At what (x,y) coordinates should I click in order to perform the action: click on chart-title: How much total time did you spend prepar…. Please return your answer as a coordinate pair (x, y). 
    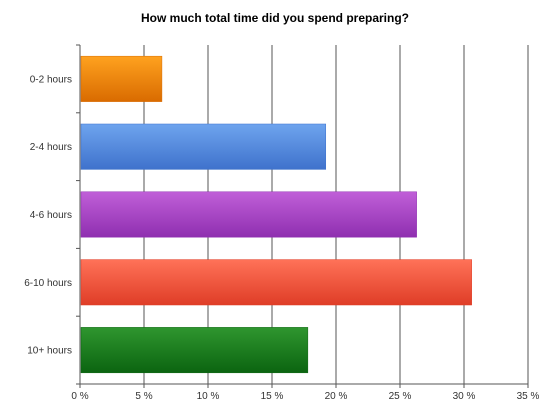
    Looking at the image, I should click on (275, 18).